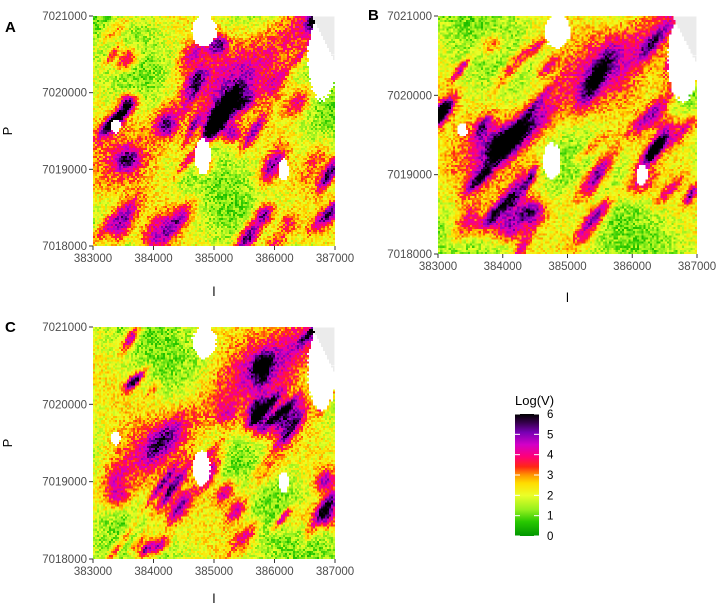  Describe the element at coordinates (550, 517) in the screenshot. I see `legend-tick-label: 1` at that location.